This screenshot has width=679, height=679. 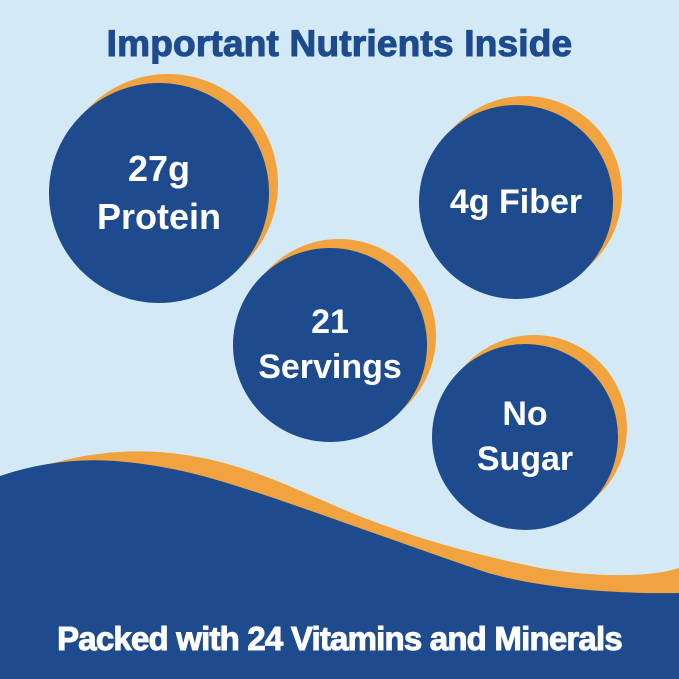 I want to click on nutrient-badge-fiber: 4g Fiber, so click(x=520, y=197).